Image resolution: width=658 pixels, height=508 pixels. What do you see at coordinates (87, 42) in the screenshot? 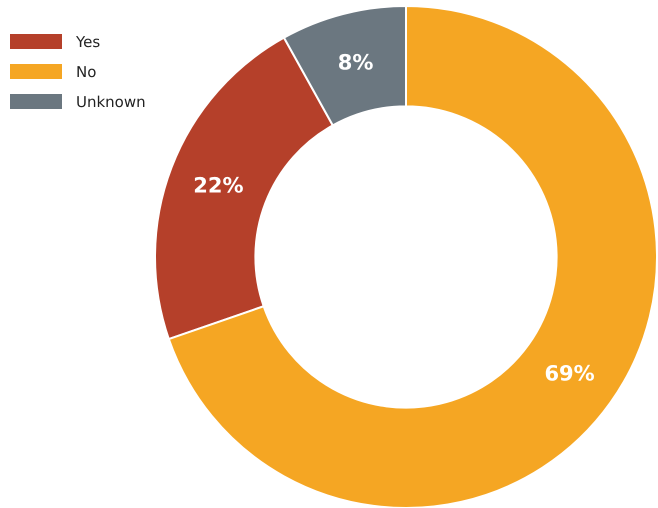
I see `legend-label: Yes` at bounding box center [87, 42].